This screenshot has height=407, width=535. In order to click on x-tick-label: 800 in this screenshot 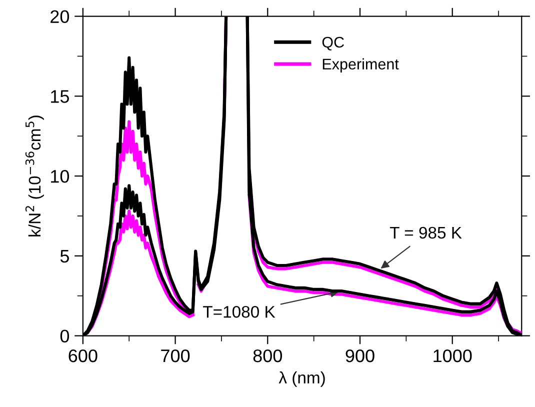, I will do `click(267, 355)`.